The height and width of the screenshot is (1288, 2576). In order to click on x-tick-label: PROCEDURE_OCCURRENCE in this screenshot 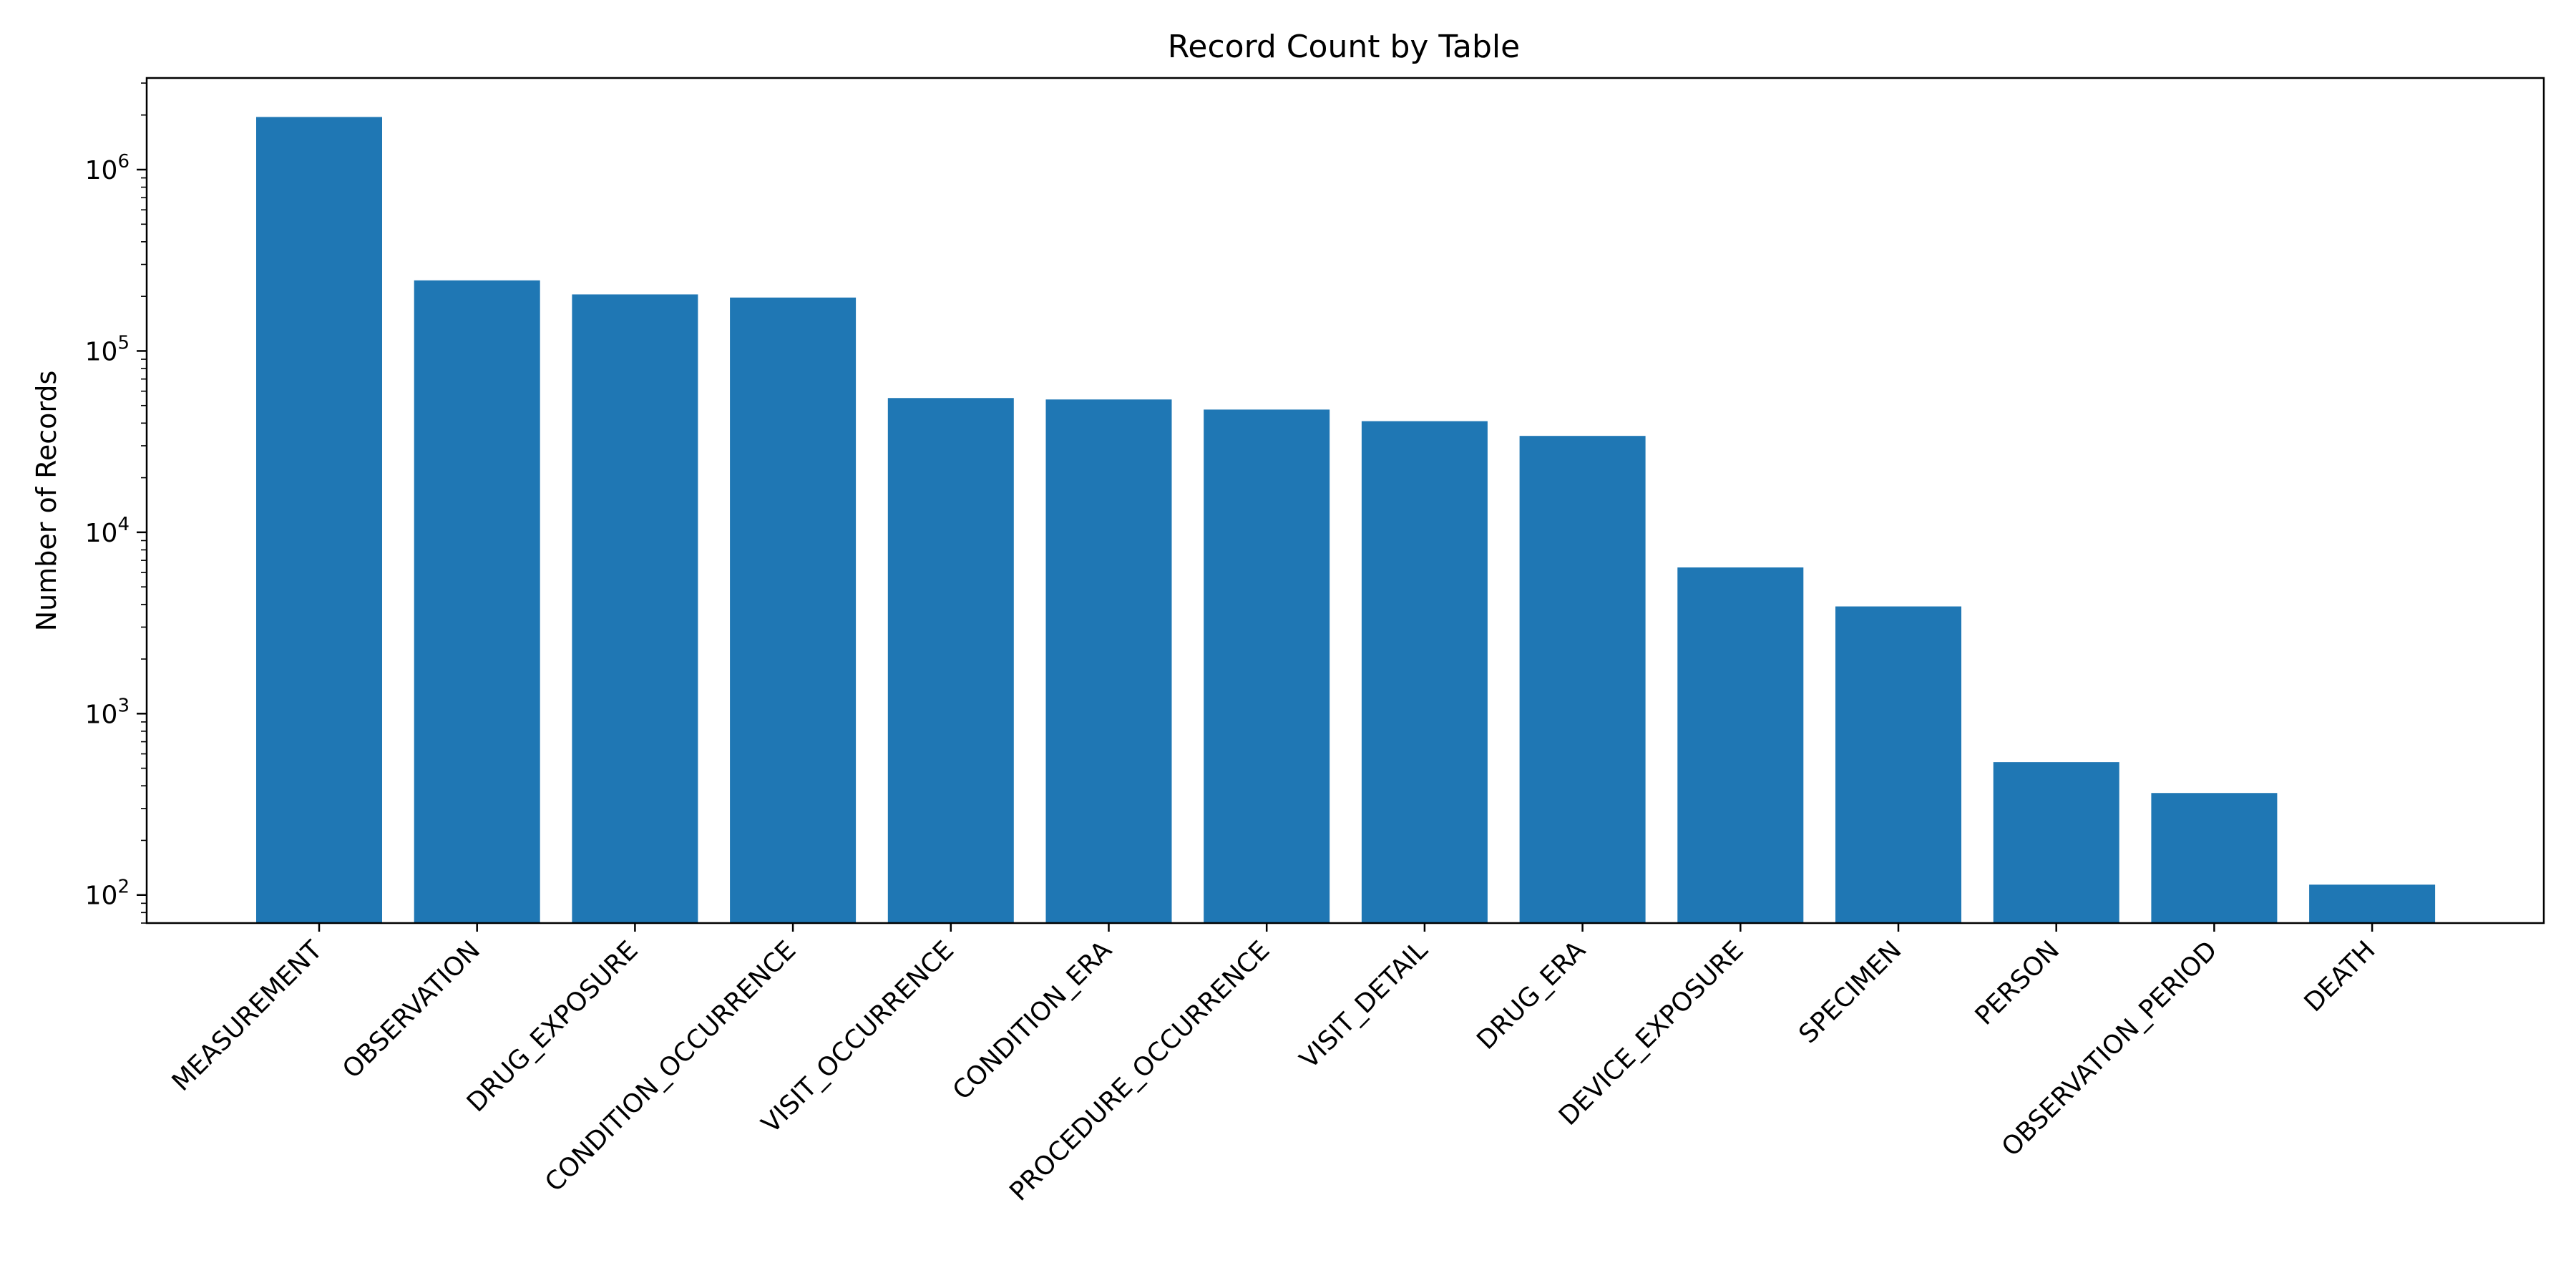, I will do `click(1139, 1070)`.